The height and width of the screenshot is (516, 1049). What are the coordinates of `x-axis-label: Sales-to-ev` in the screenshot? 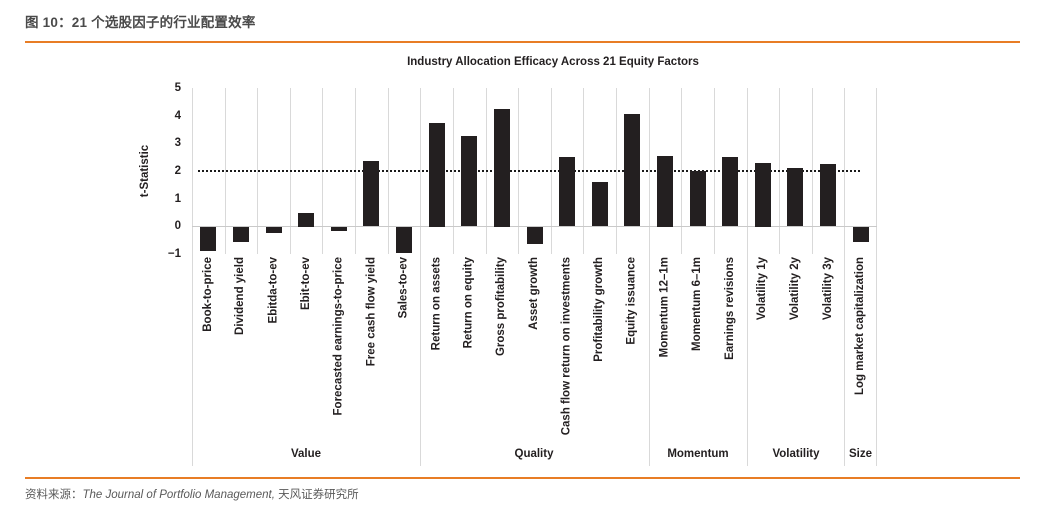 It's located at (403, 288).